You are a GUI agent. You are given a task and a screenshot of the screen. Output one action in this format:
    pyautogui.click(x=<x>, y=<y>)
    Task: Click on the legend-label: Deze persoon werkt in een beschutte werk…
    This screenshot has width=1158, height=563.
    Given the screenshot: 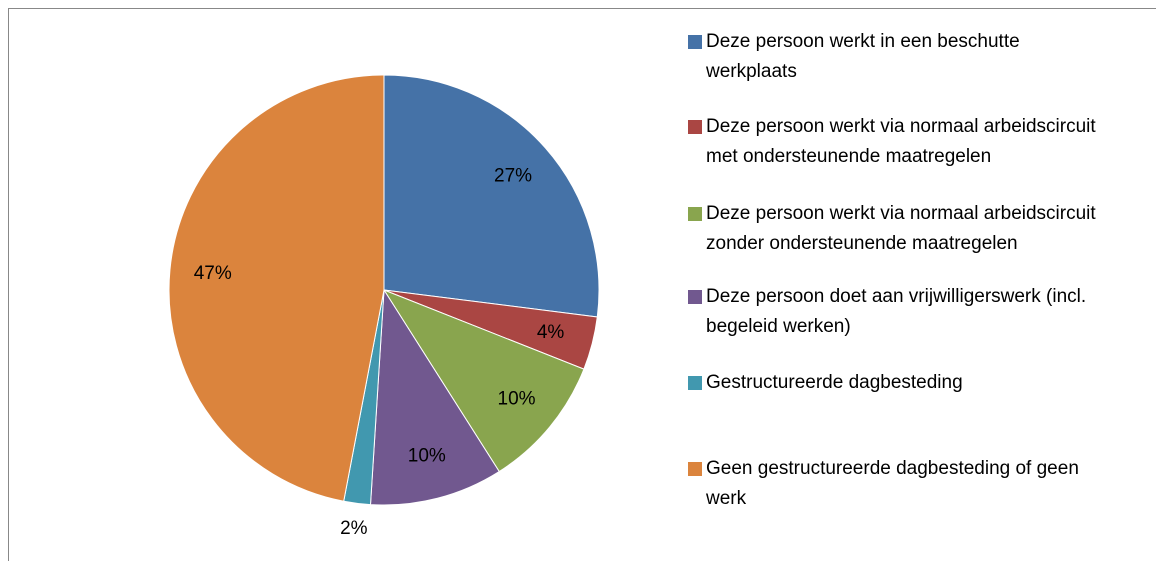 What is the action you would take?
    pyautogui.click(x=863, y=56)
    